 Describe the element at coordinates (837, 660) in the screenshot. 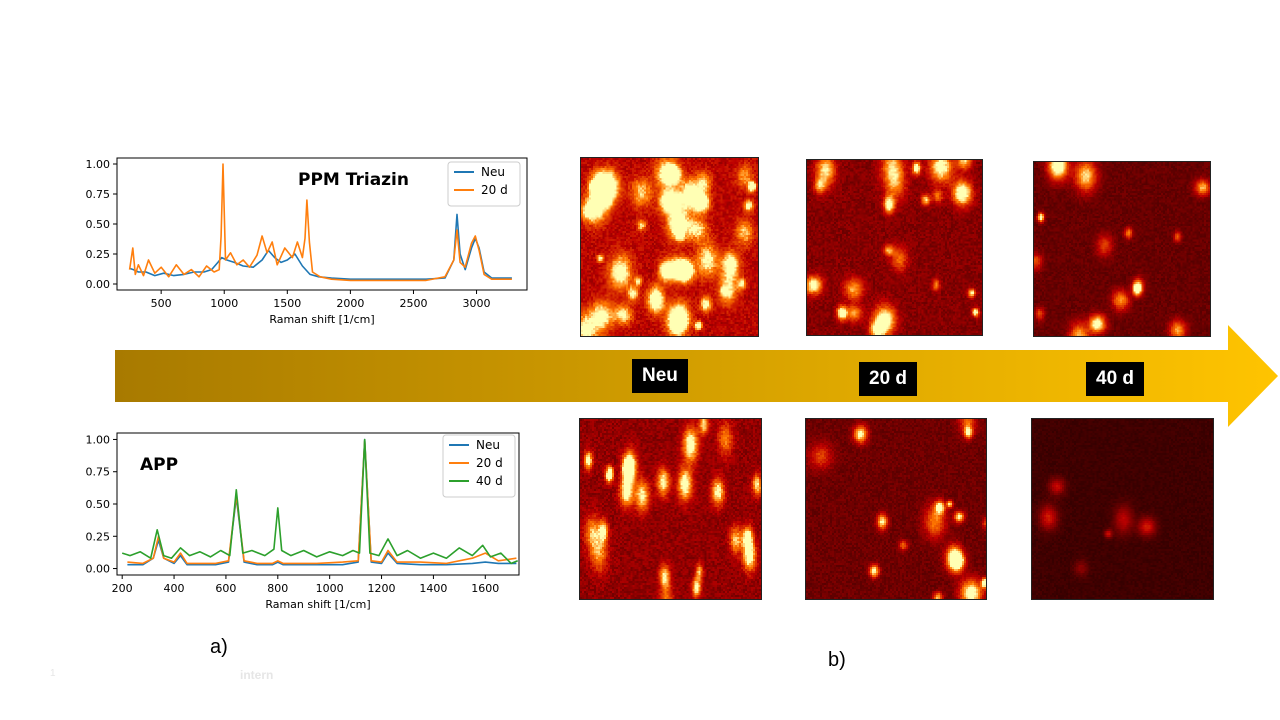

I see `panel-label-b: b)` at that location.